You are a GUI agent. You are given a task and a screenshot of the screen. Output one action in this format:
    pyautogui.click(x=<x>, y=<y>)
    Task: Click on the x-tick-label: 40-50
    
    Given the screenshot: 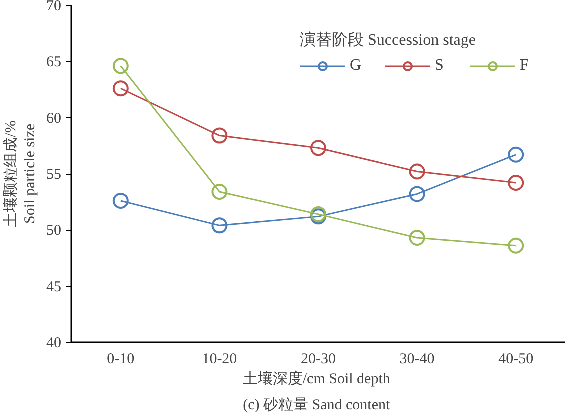 What is the action you would take?
    pyautogui.click(x=516, y=360)
    